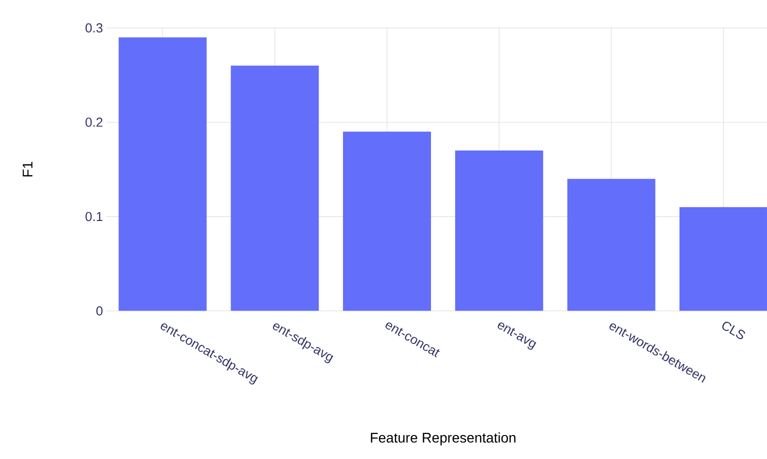 The height and width of the screenshot is (459, 767). What do you see at coordinates (733, 331) in the screenshot?
I see `x-tick-label: CLS` at bounding box center [733, 331].